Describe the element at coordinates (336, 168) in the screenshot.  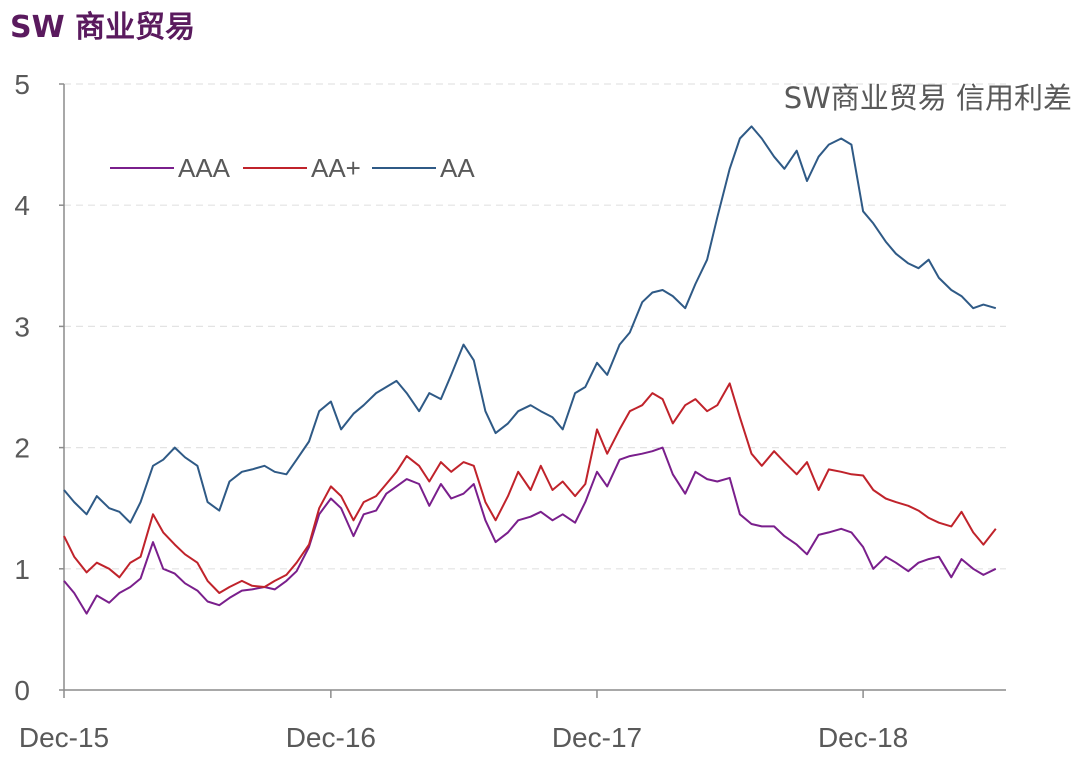
I see `legend-label: AA+` at that location.